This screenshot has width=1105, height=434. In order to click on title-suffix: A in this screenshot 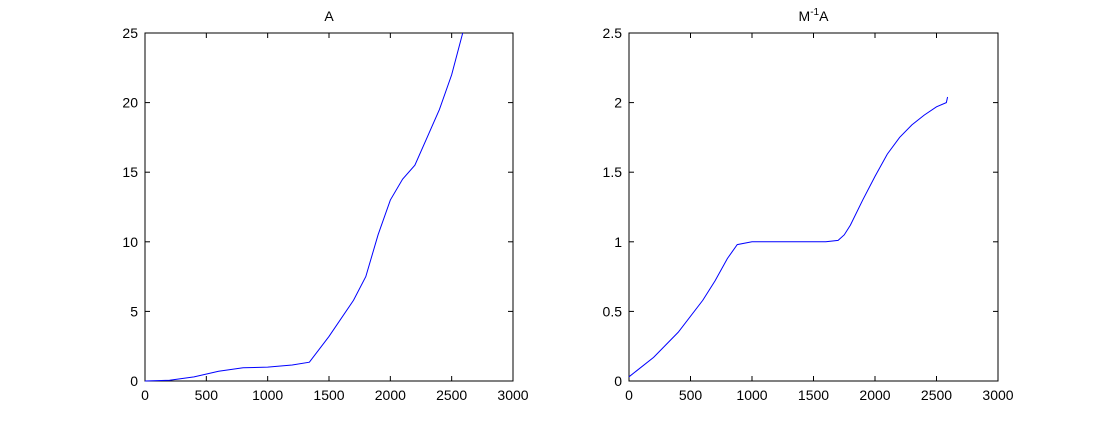, I will do `click(824, 16)`.